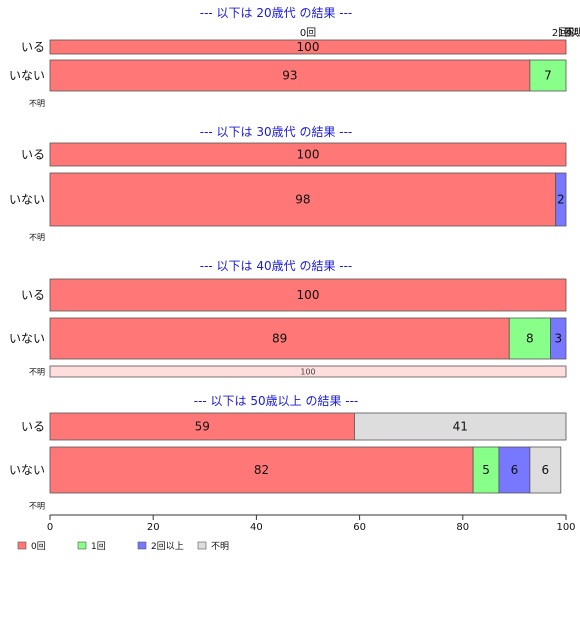  I want to click on bar-segment-2-1-2回以上, so click(558, 338).